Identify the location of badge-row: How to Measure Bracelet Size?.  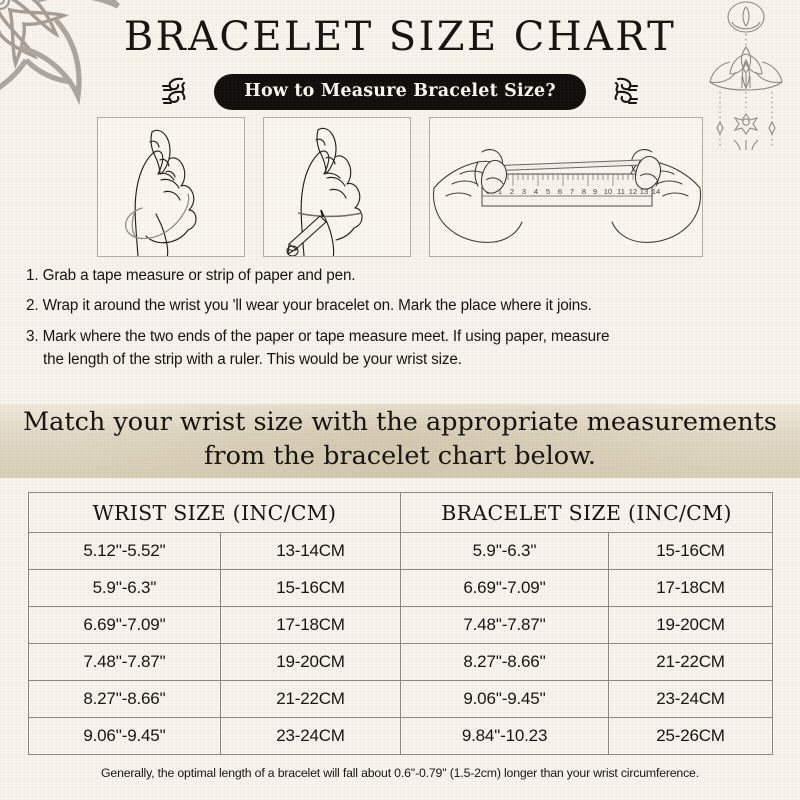
(400, 92).